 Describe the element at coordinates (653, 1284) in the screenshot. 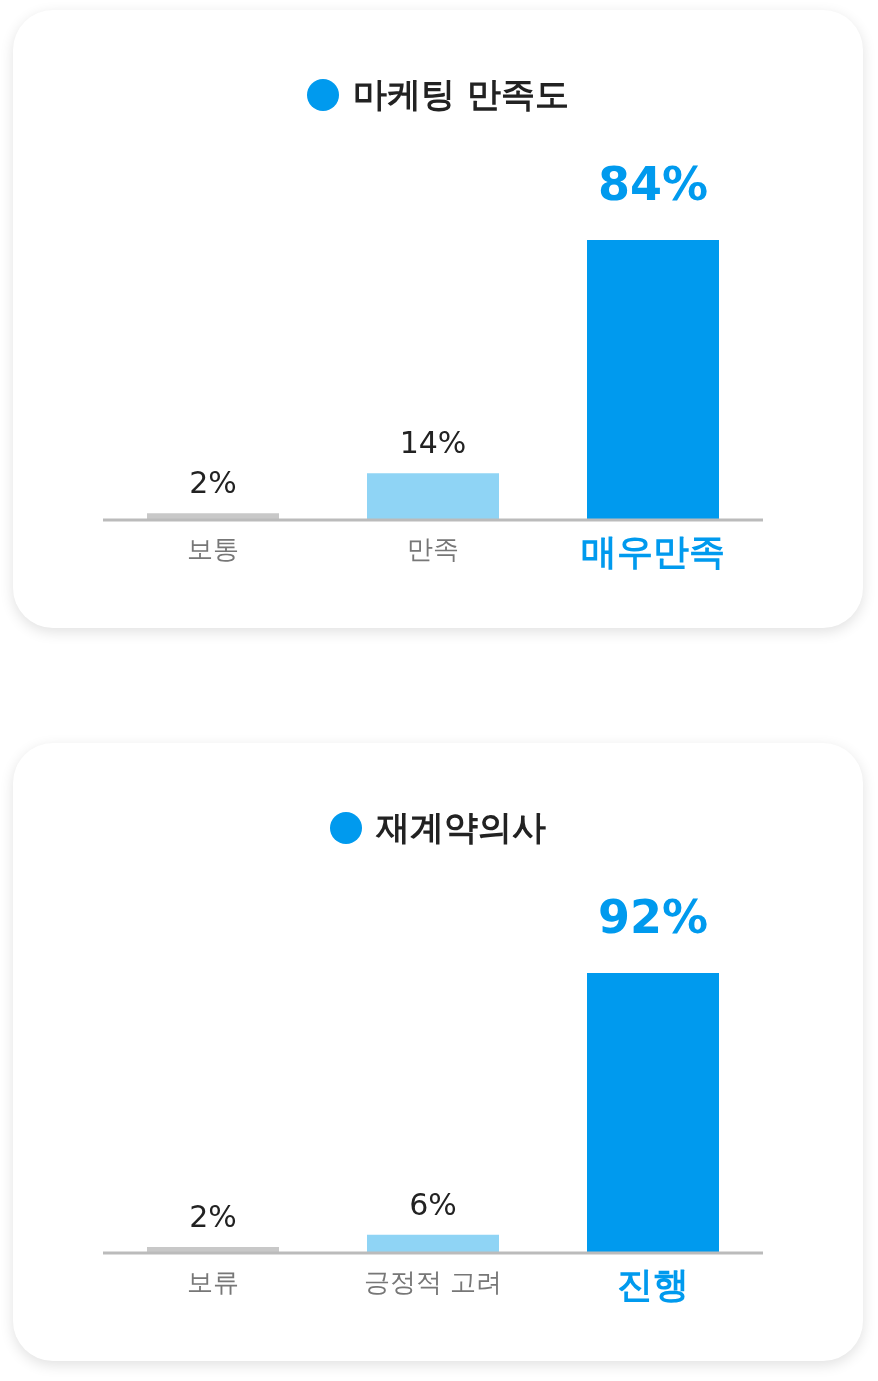

I see `x-tick-label: 진행` at that location.